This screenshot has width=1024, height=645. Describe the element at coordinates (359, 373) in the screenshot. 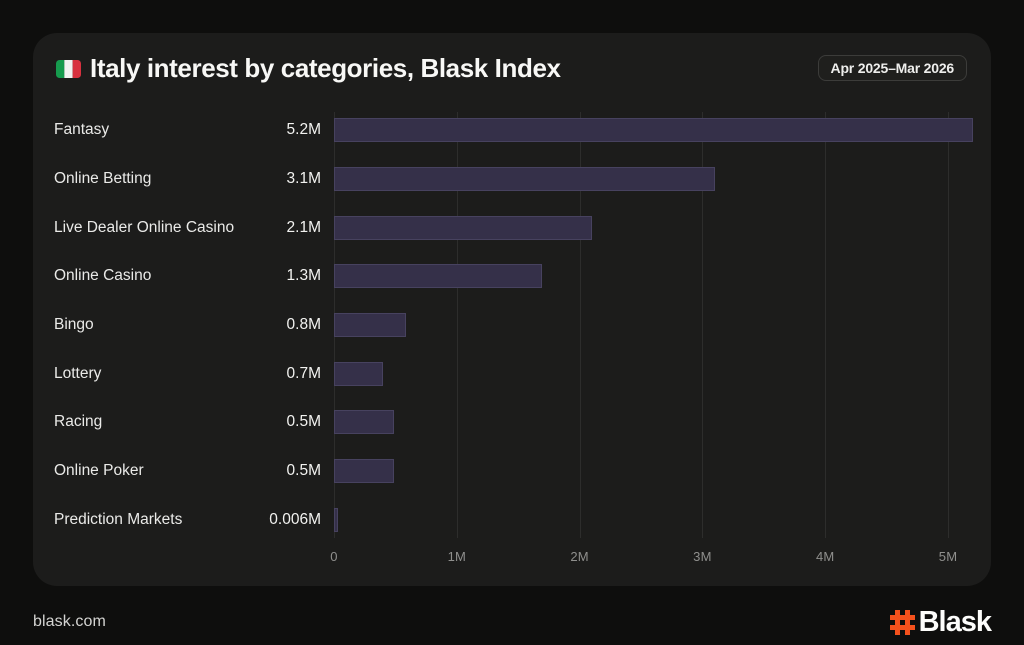

I see `bar-lottery` at that location.